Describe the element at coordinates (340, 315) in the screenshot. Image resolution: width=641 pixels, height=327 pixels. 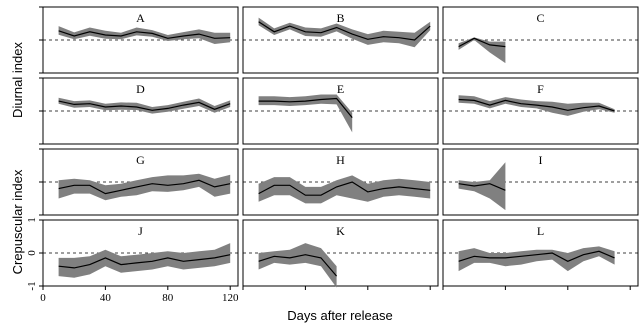
I see `xlabel: Days after release` at that location.